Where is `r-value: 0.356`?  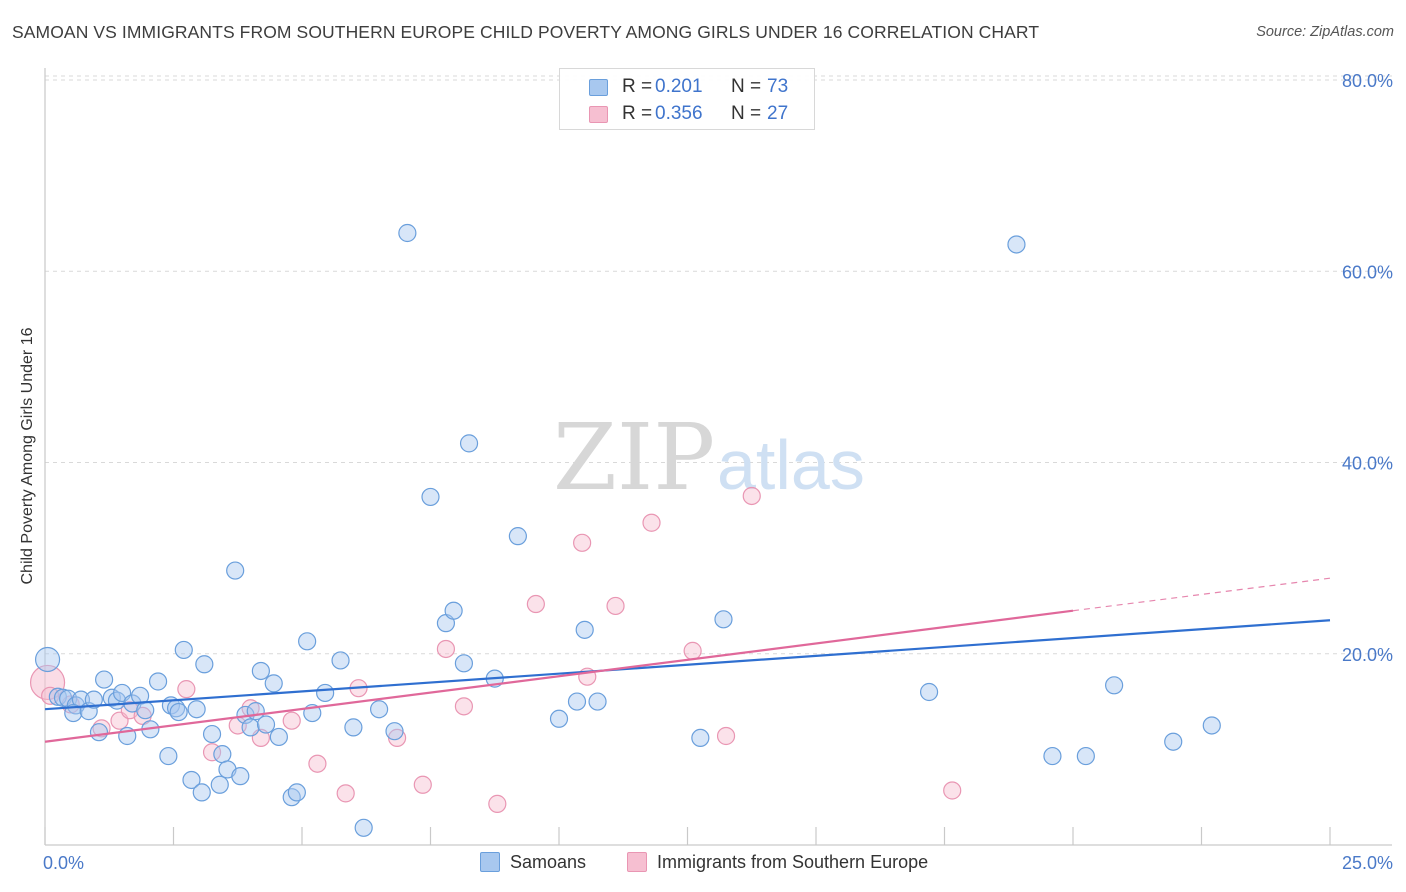
r-value: 0.356 is located at coordinates (679, 113).